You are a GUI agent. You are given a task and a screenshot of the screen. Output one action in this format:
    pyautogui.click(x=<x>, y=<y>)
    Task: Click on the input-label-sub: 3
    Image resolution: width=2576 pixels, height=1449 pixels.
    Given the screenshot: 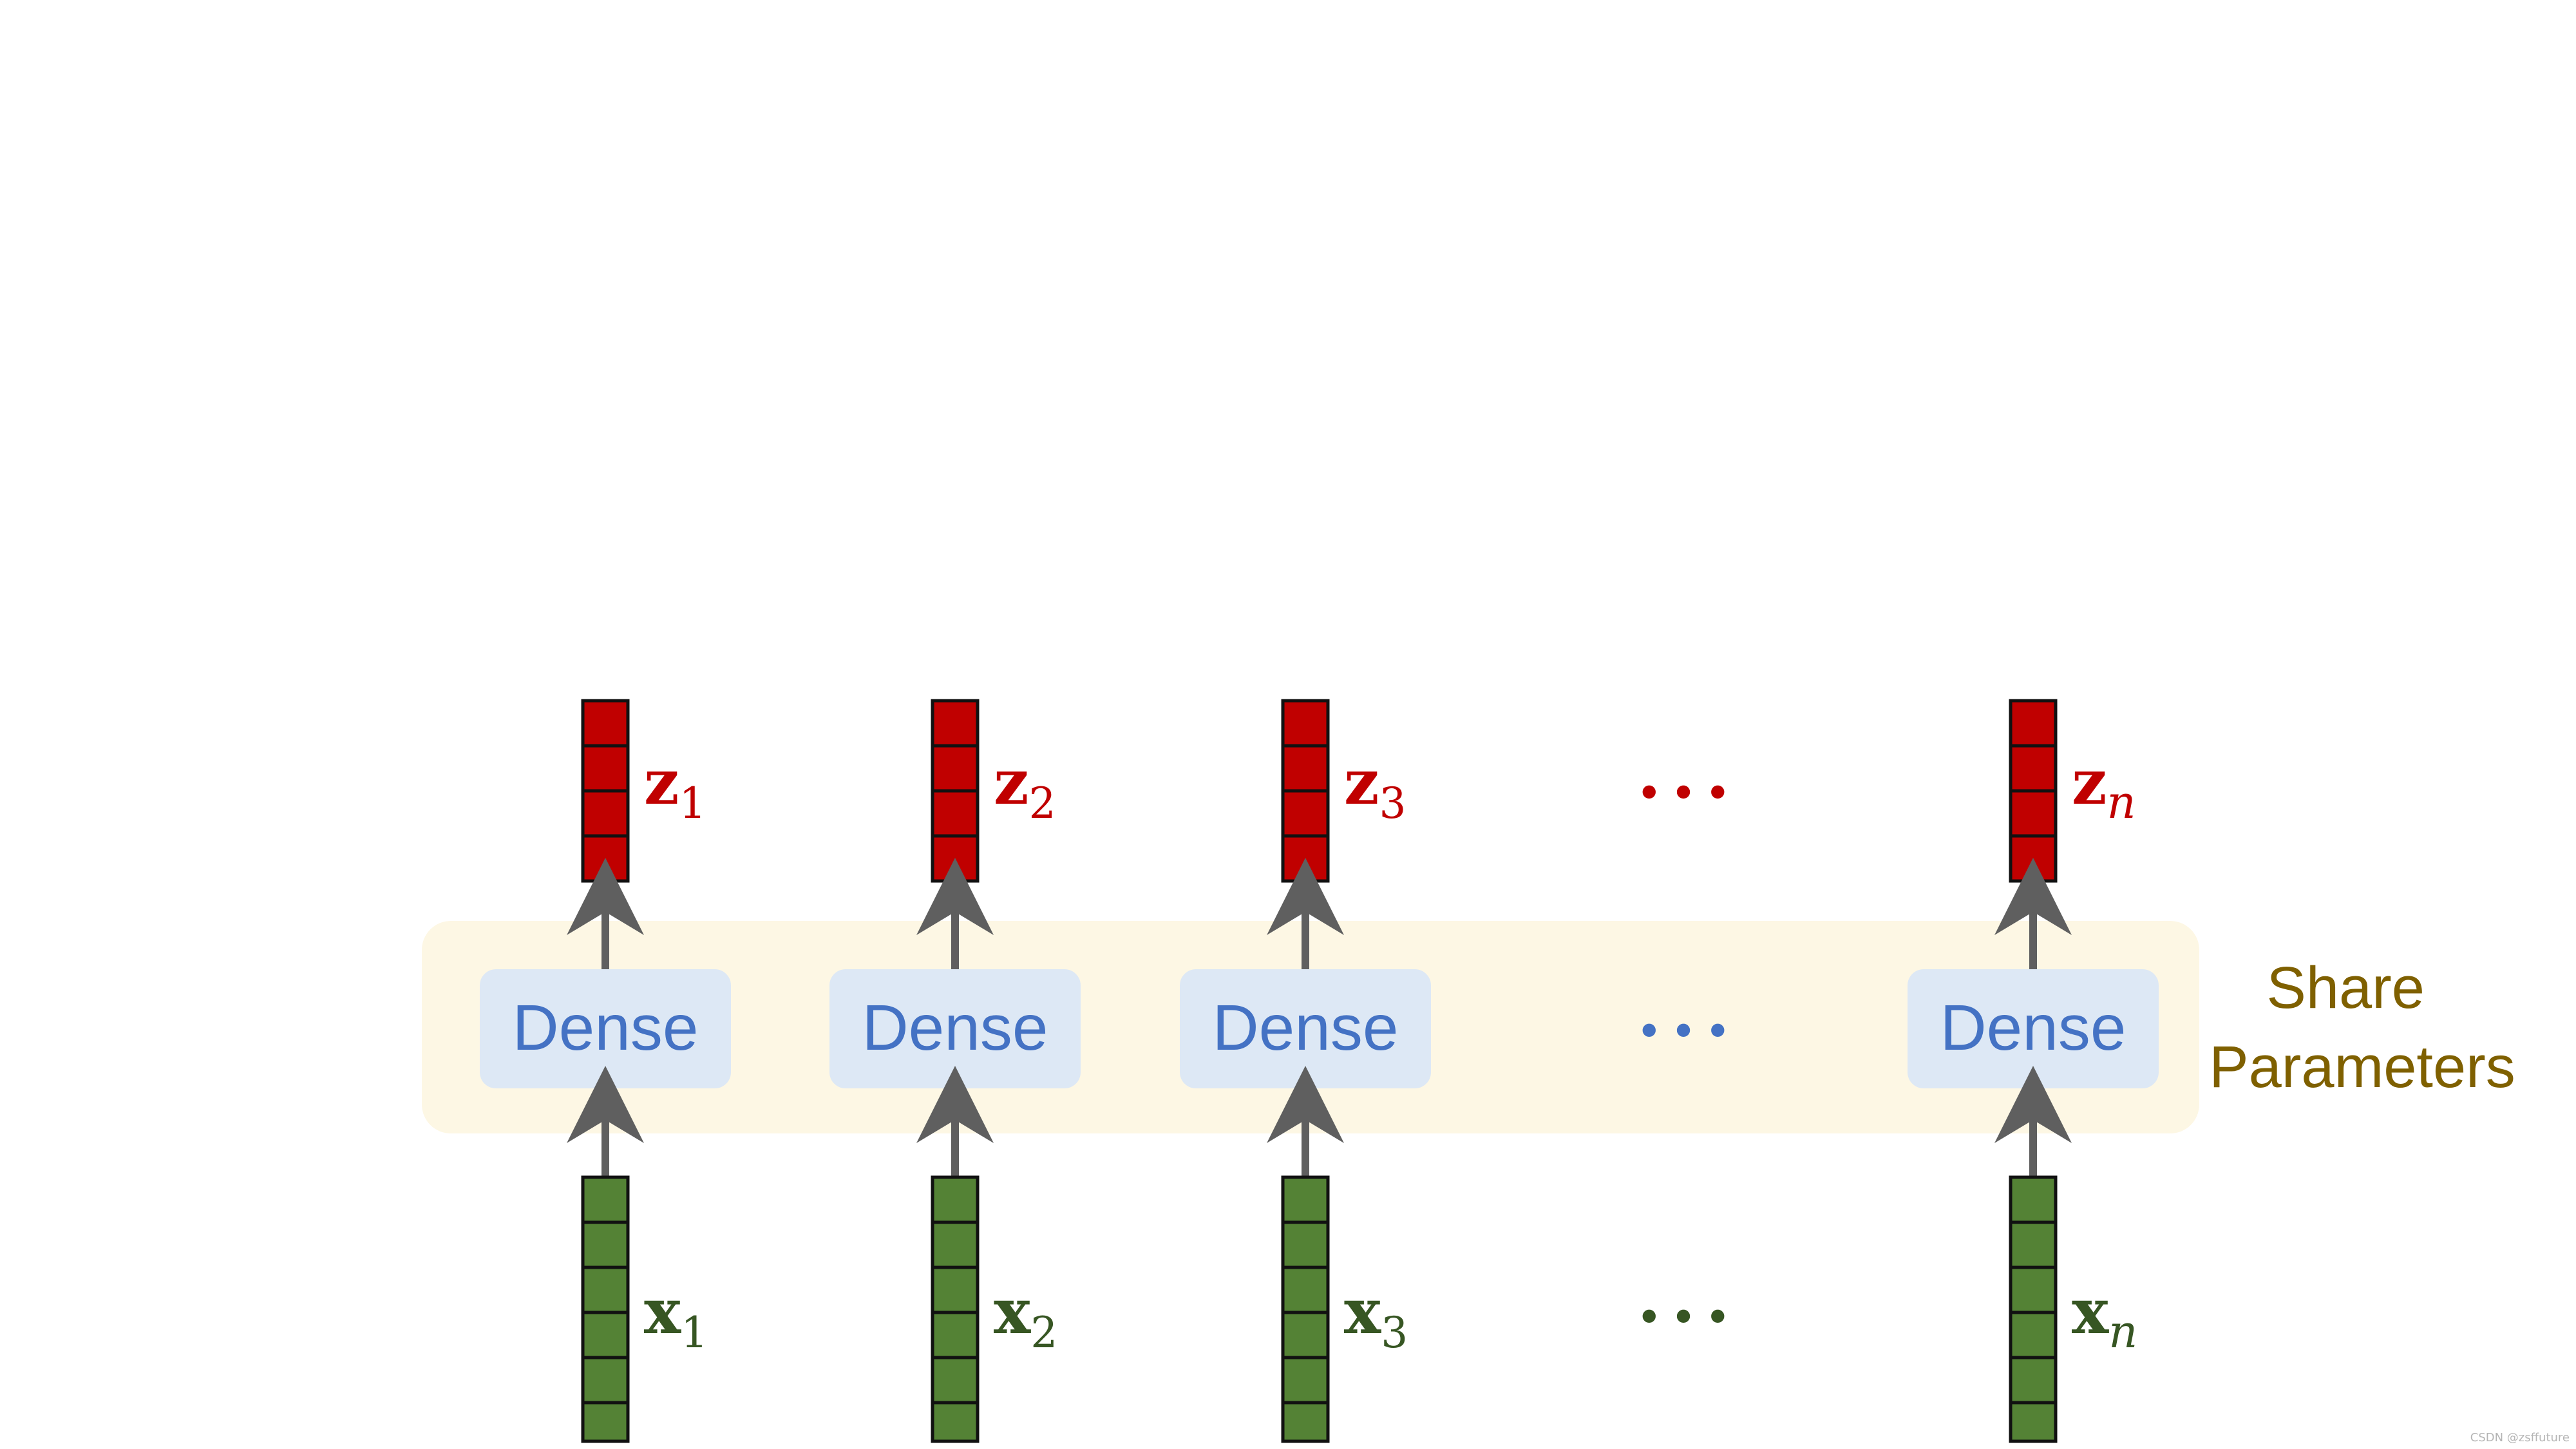 What is the action you would take?
    pyautogui.click(x=1395, y=1333)
    